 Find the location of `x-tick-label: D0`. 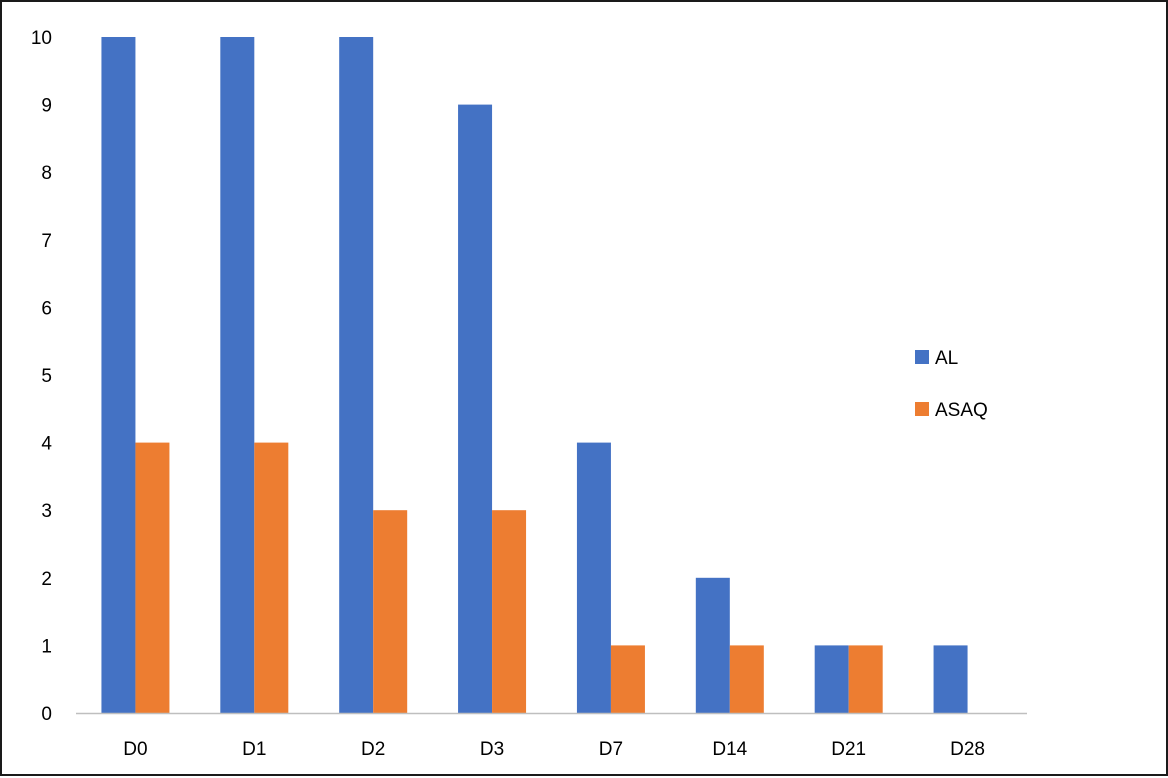

x-tick-label: D0 is located at coordinates (135, 749).